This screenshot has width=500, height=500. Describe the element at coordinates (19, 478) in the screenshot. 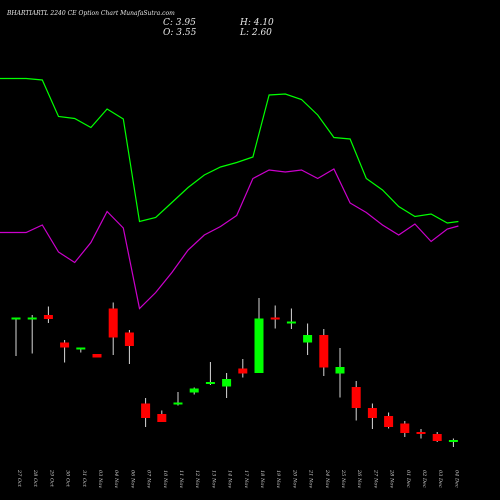

I see `x-tick-label: 27 Oct` at that location.